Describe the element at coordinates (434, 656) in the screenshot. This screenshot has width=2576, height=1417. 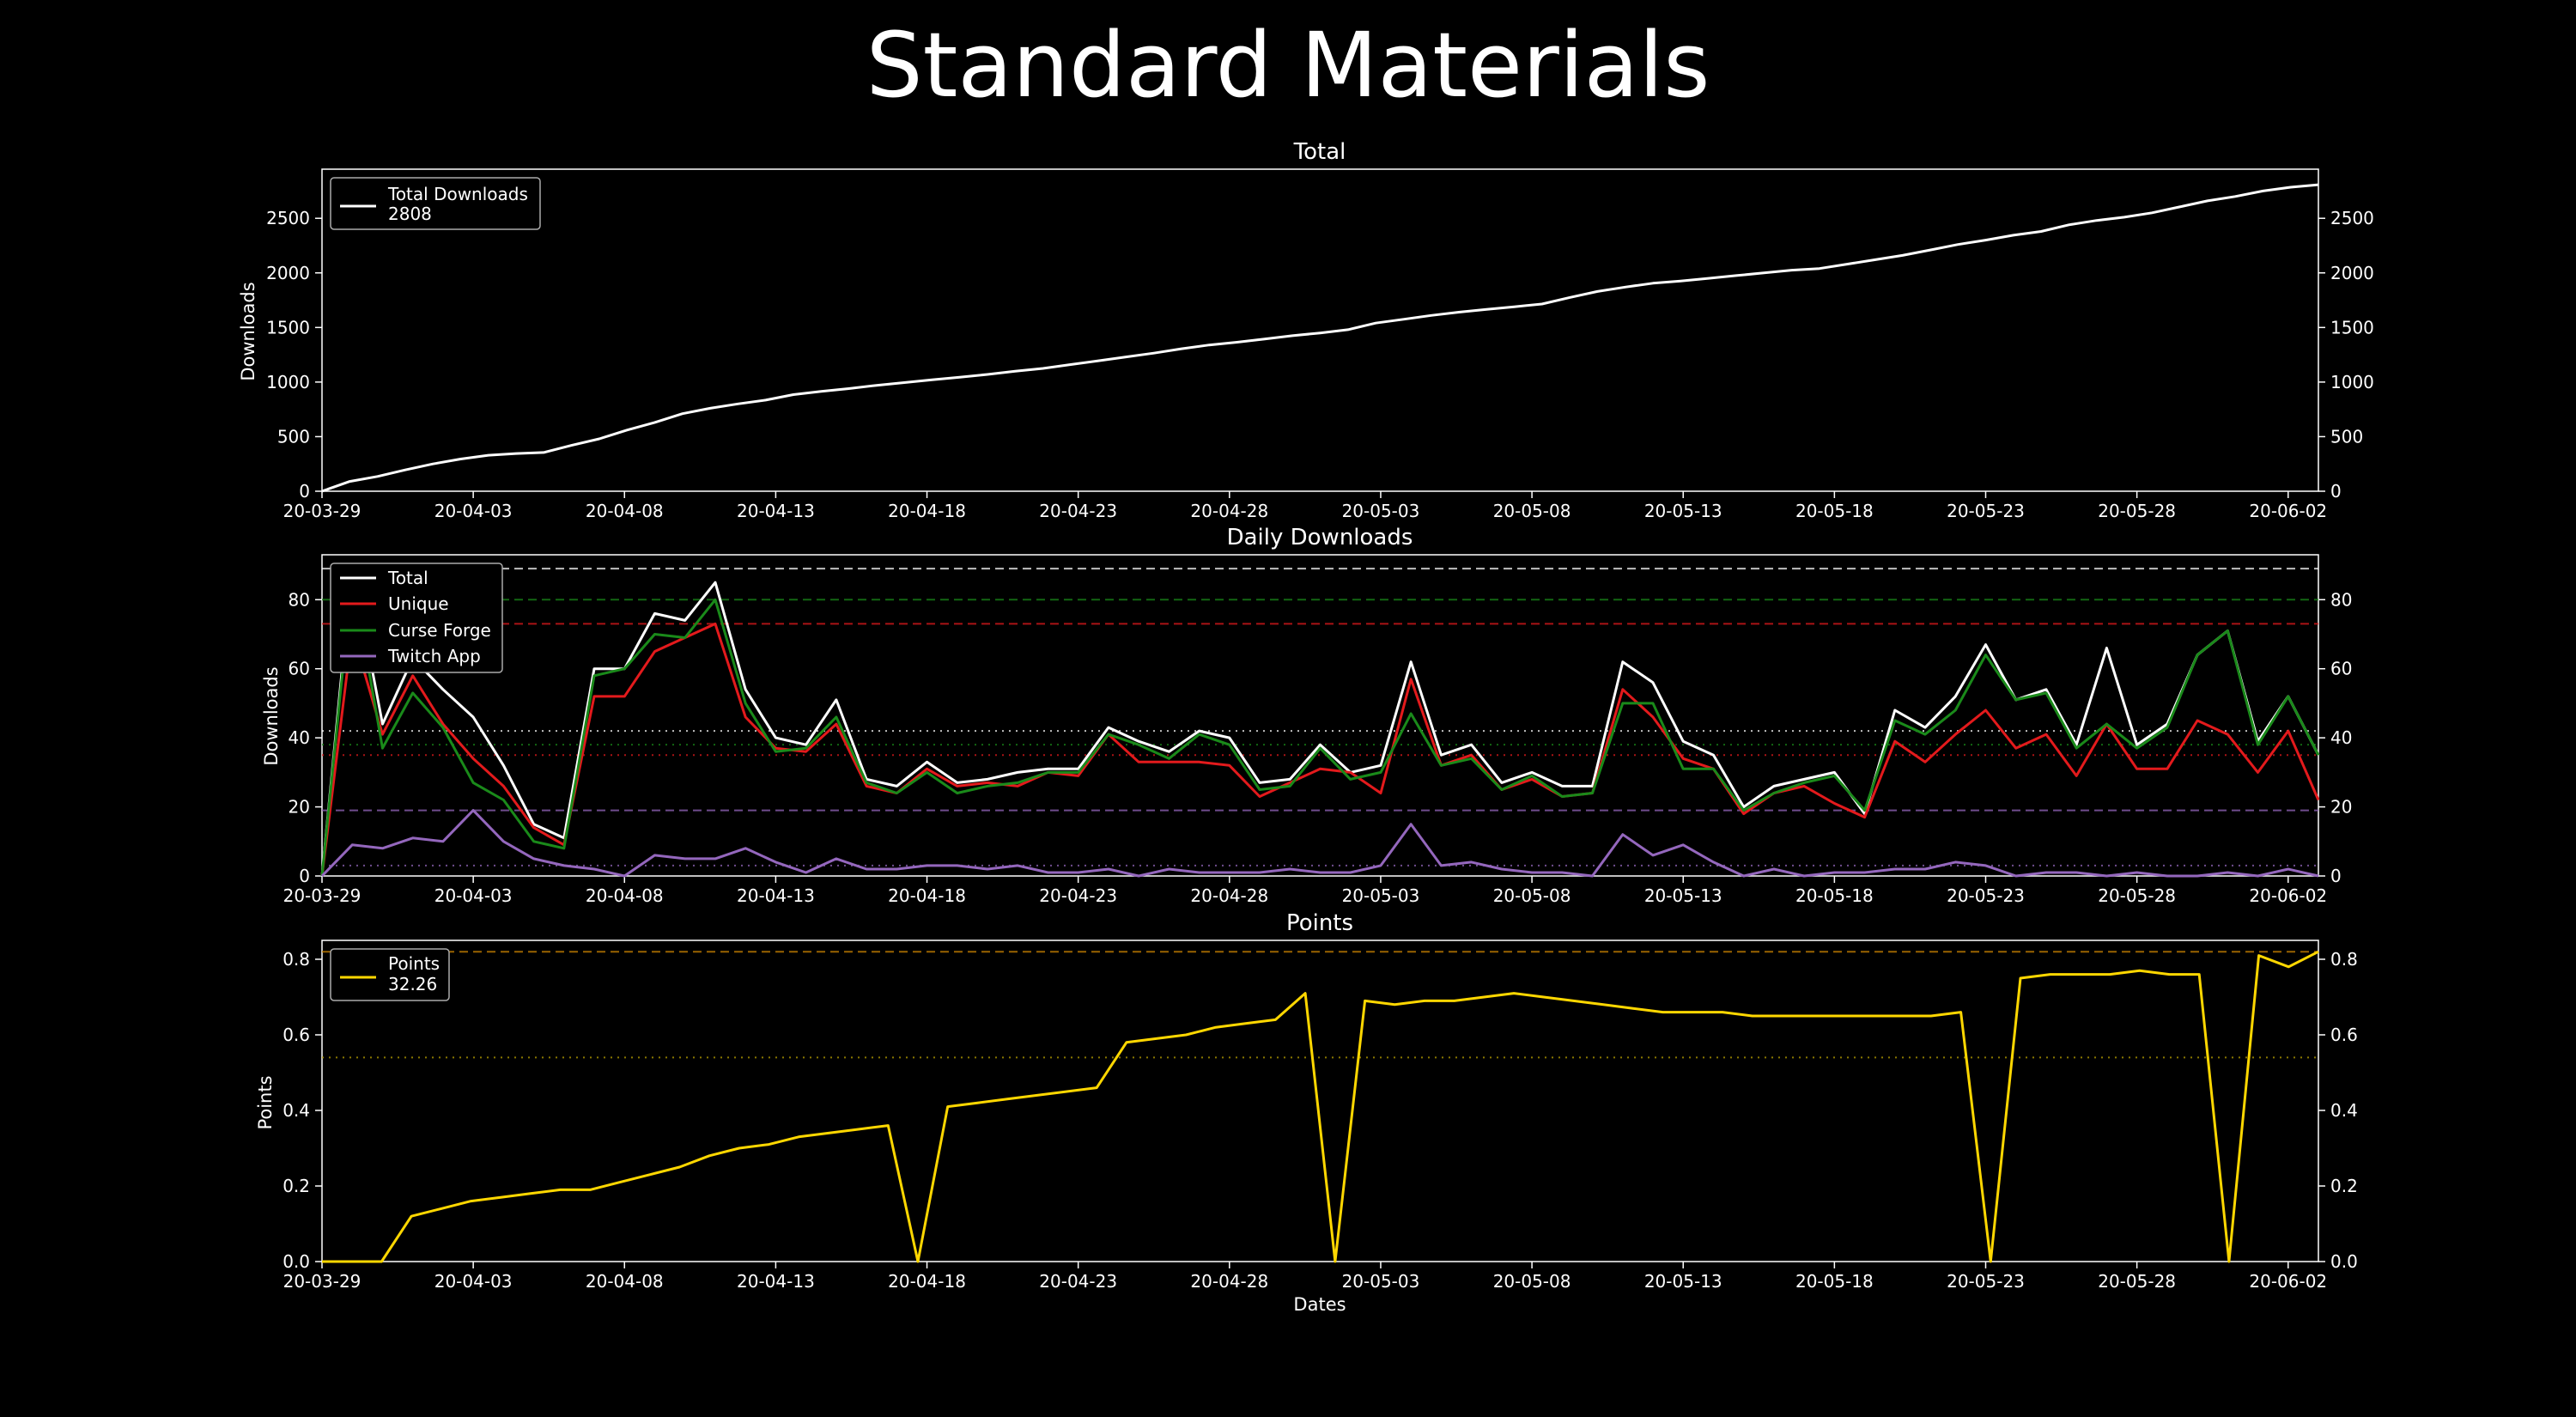
I see `legend-label-twitch-app: Twitch App` at that location.